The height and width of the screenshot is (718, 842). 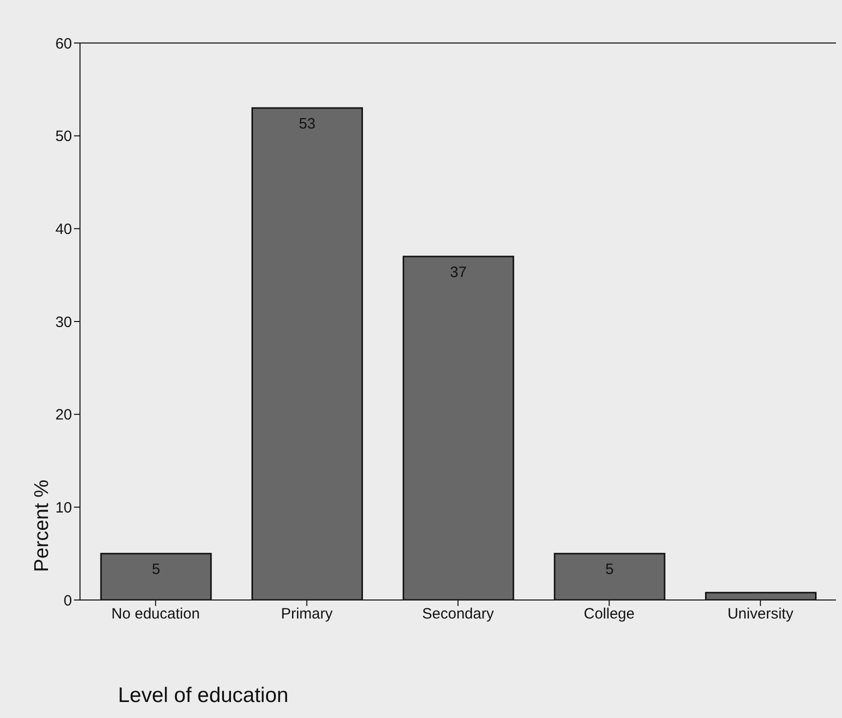 What do you see at coordinates (760, 614) in the screenshot?
I see `x-tick-label: University` at bounding box center [760, 614].